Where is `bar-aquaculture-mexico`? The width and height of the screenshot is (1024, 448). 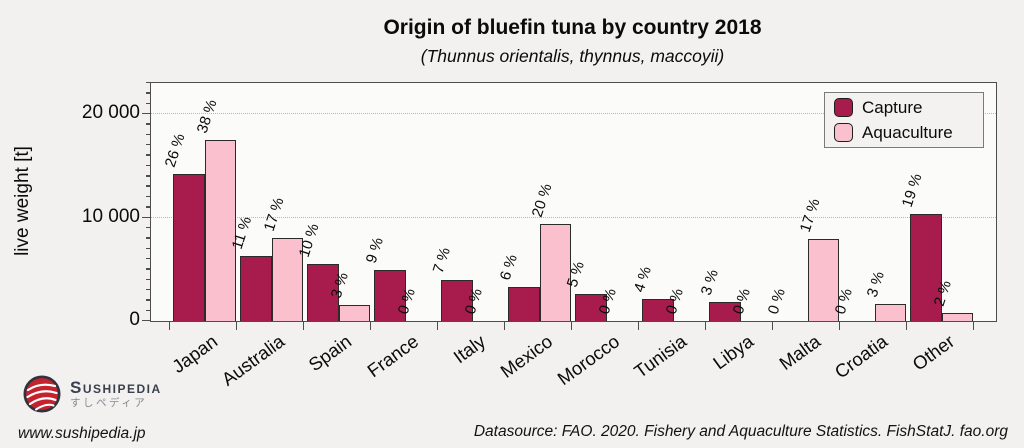
bar-aquaculture-mexico is located at coordinates (555, 272).